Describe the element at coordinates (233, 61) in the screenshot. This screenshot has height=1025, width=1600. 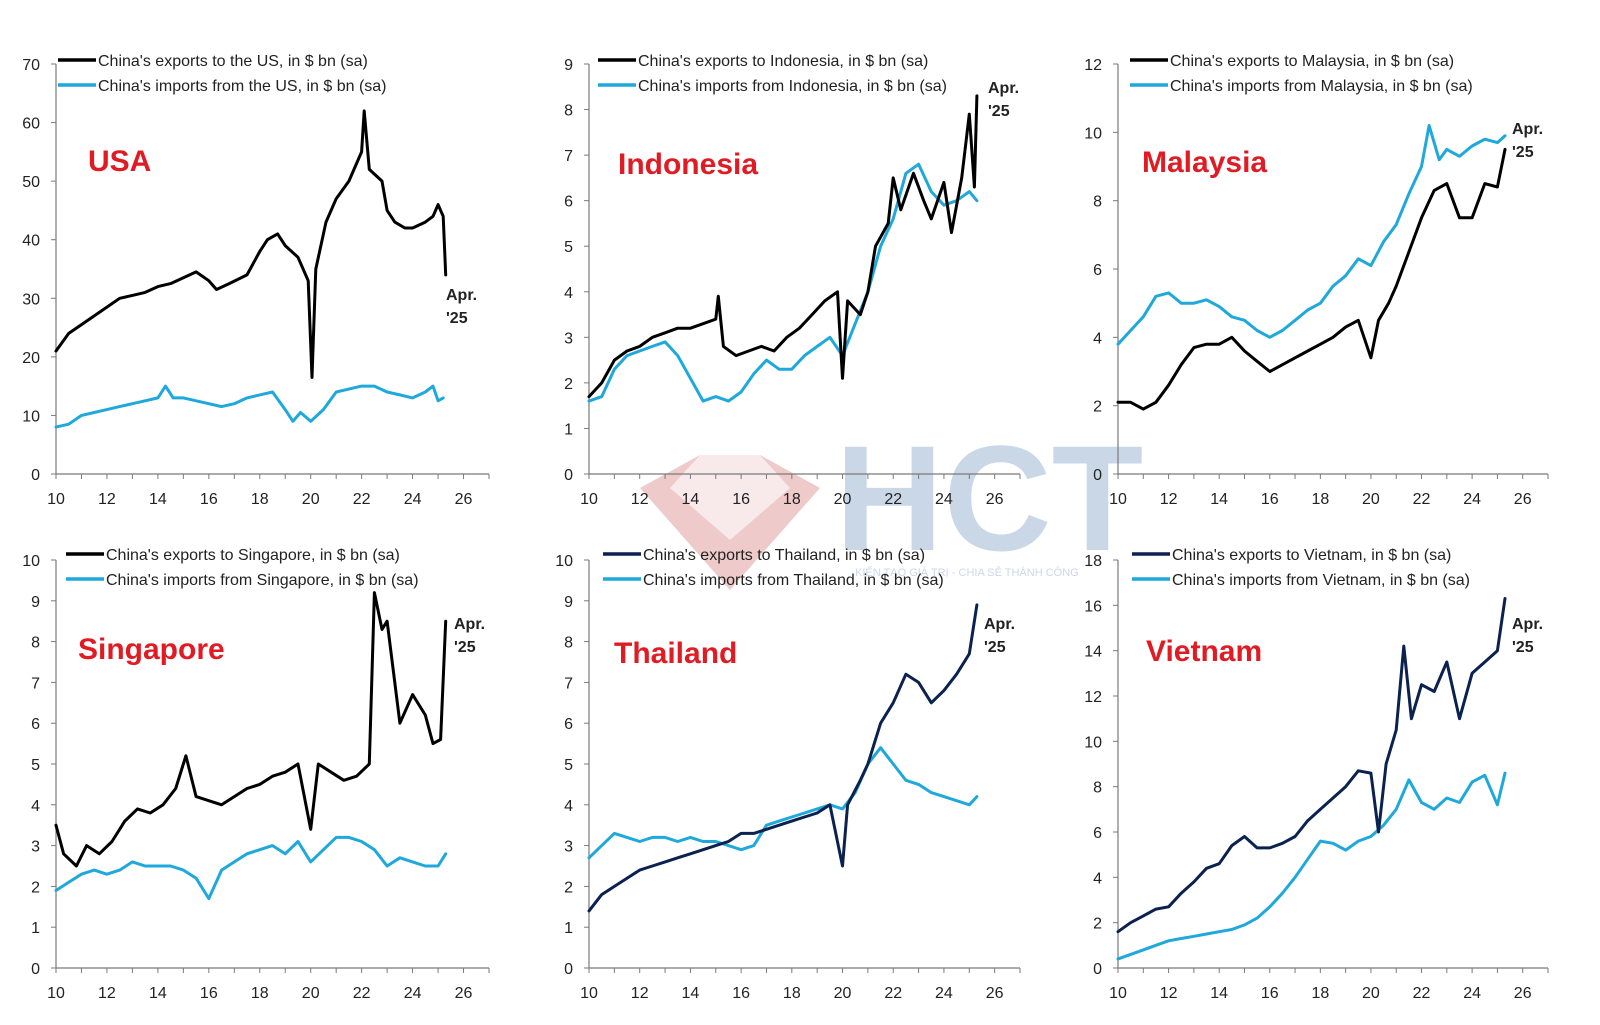
I see `legend-label: China's exports to the US, in $ bn (sa)` at that location.